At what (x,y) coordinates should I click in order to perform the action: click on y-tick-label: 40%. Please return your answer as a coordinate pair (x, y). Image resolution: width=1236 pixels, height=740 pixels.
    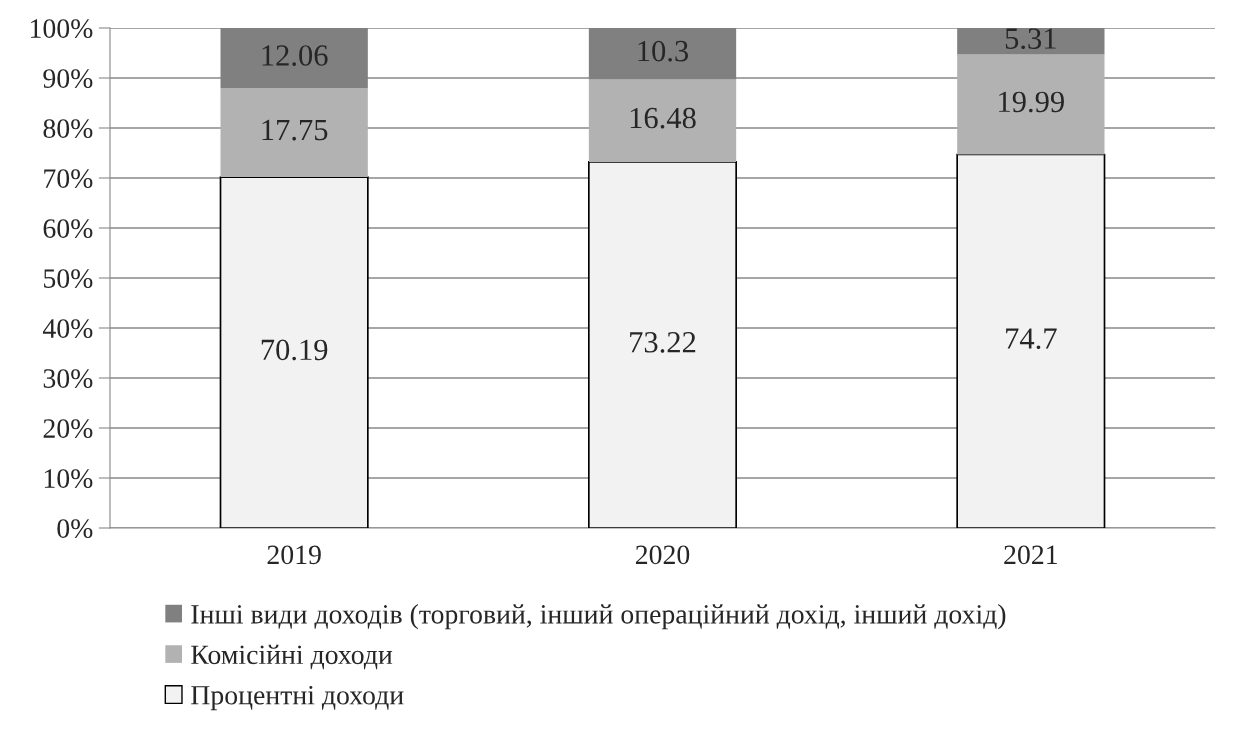
    Looking at the image, I should click on (67, 328).